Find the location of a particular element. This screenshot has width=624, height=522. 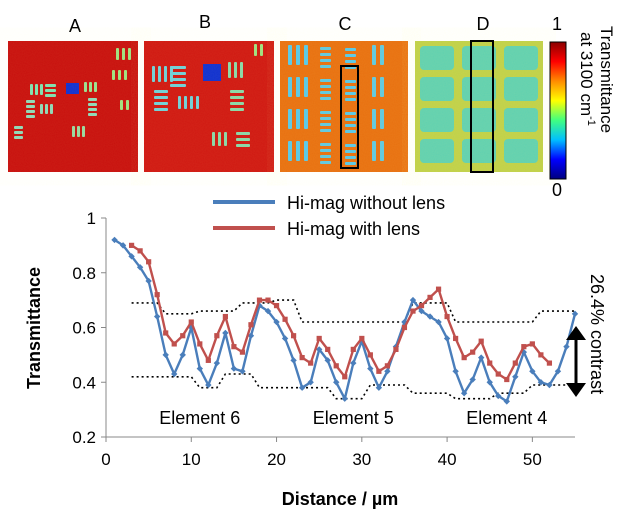

element-label-1: Element 6 is located at coordinates (199, 418).